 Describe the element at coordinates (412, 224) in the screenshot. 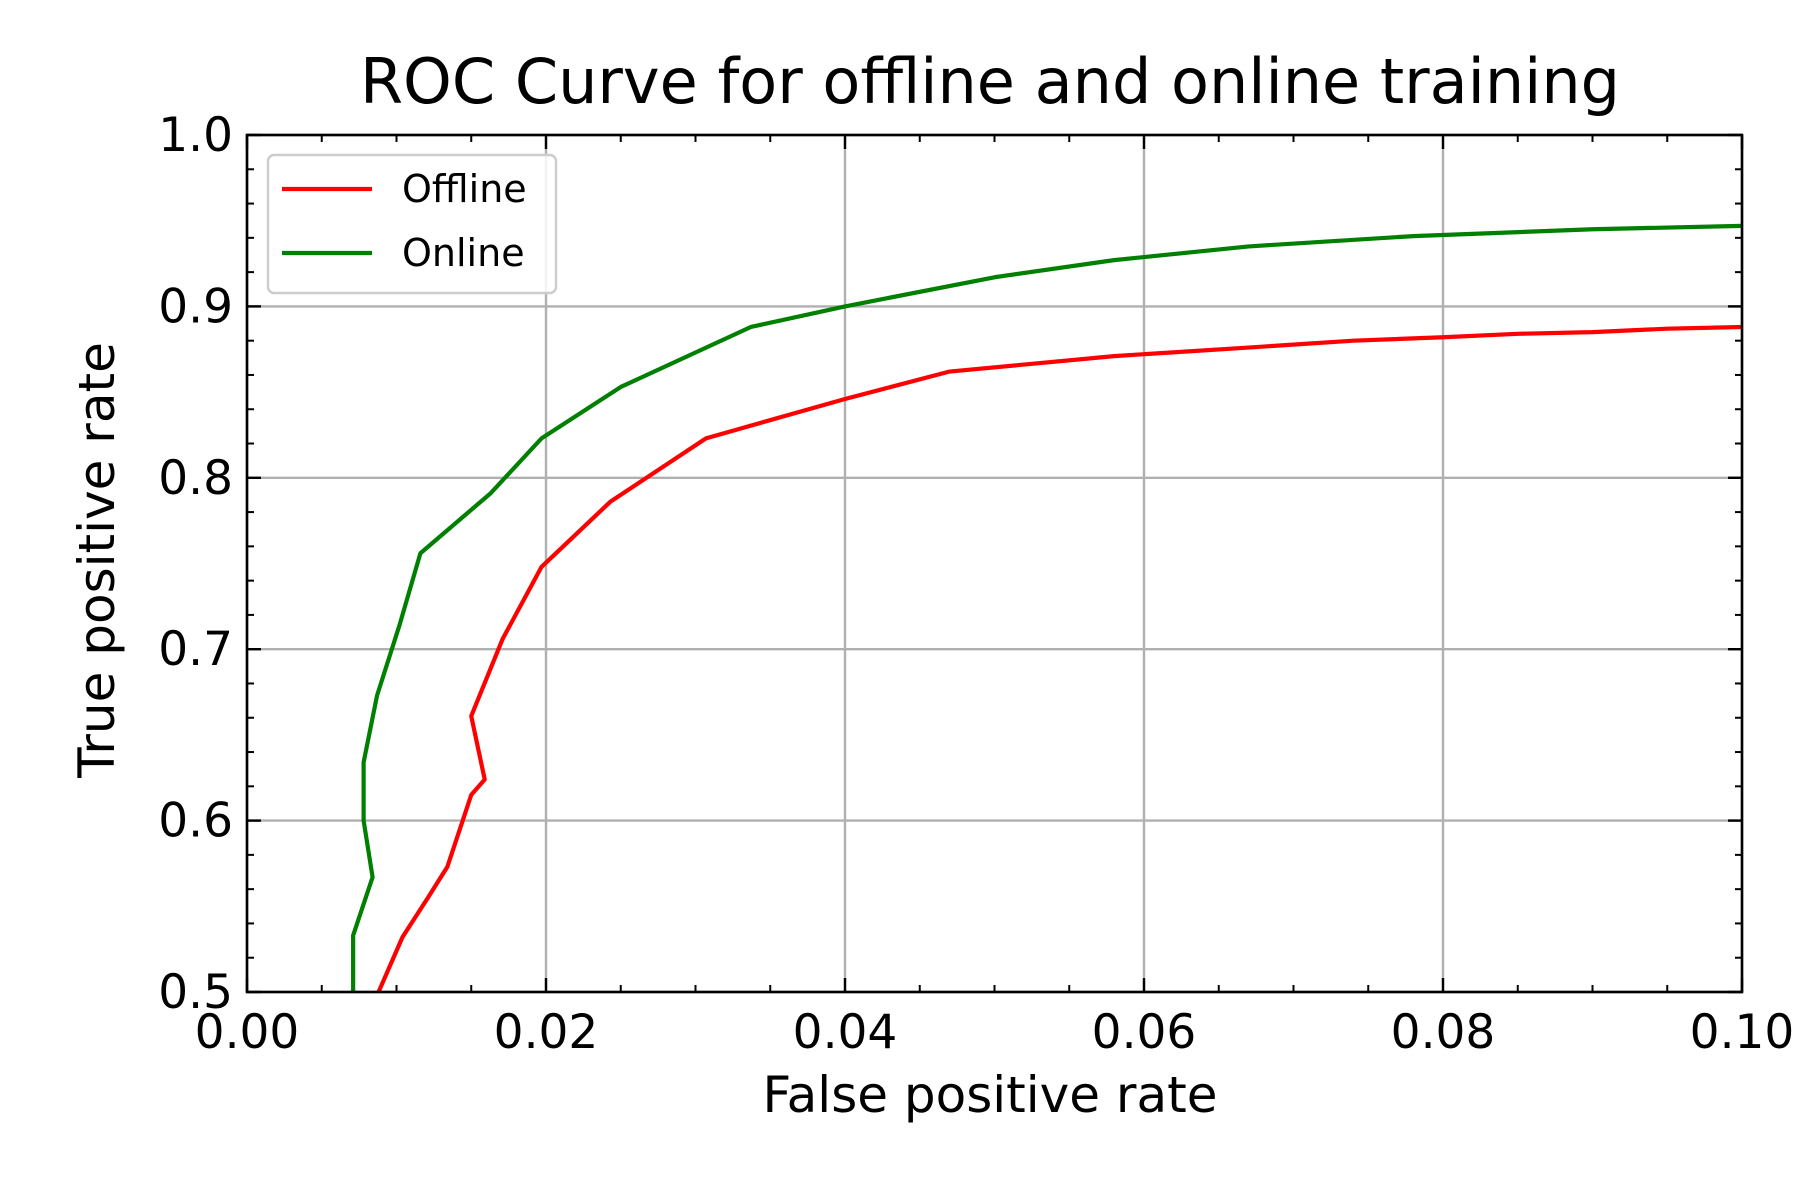

I see `legend: Offline Online` at that location.